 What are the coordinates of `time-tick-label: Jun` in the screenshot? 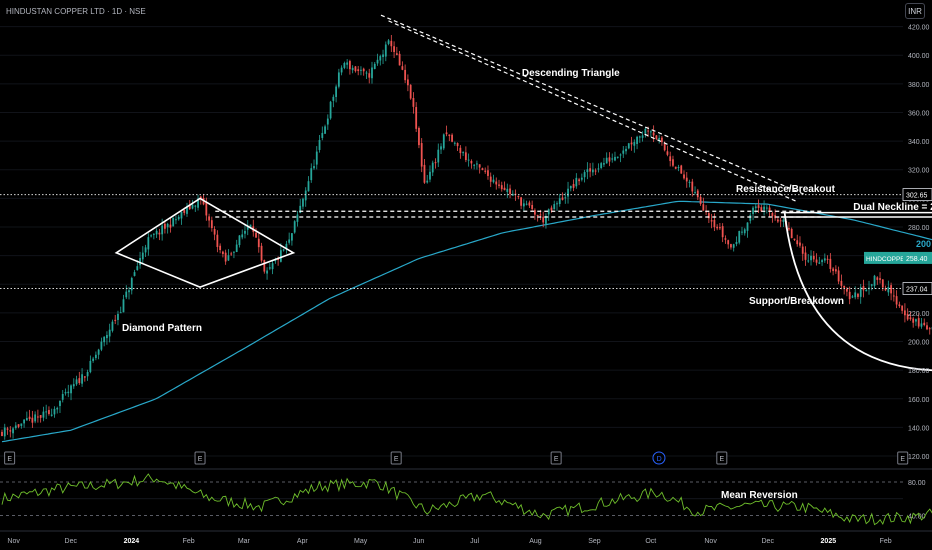 It's located at (418, 541).